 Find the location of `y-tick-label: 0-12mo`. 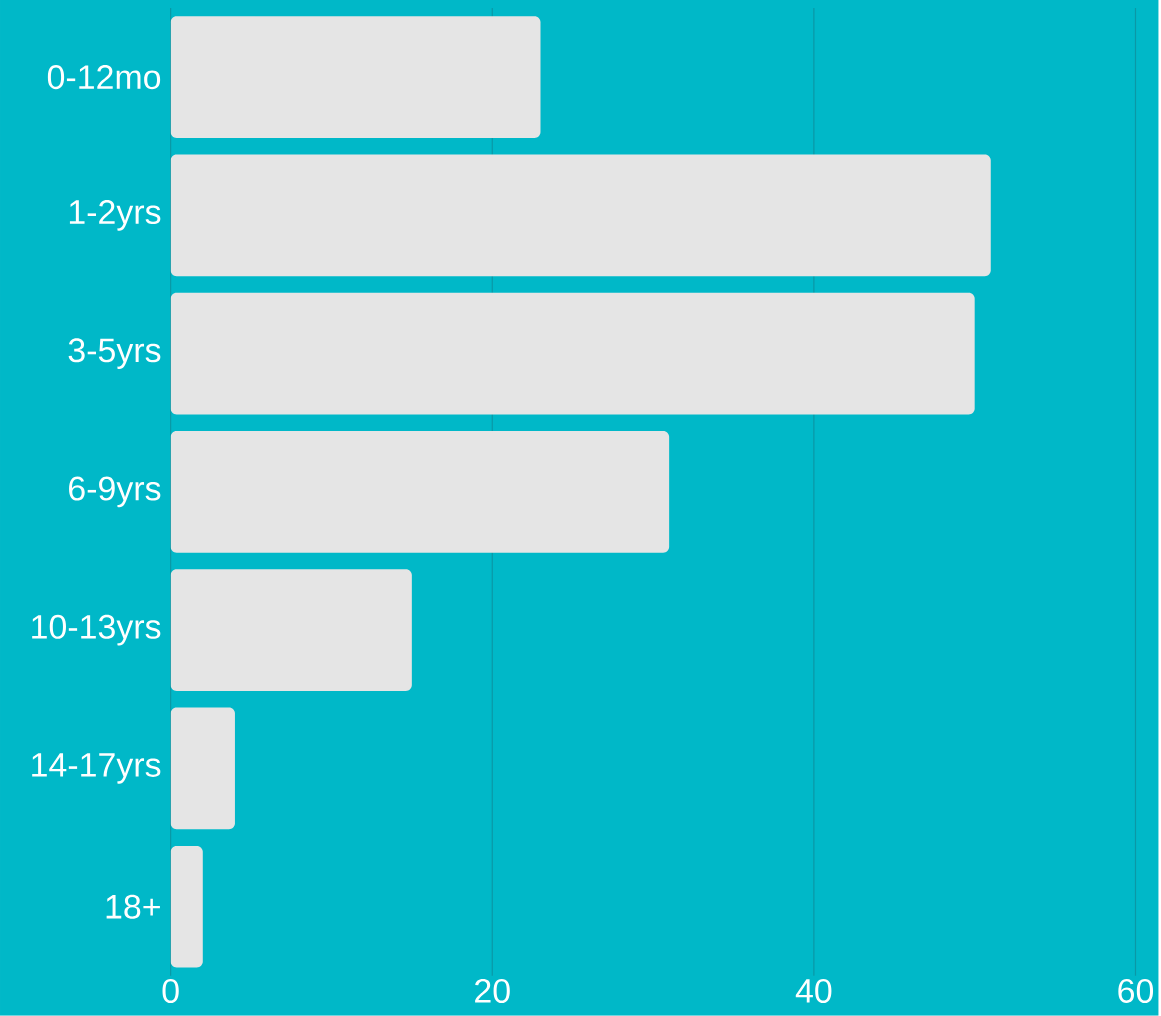

y-tick-label: 0-12mo is located at coordinates (104, 77).